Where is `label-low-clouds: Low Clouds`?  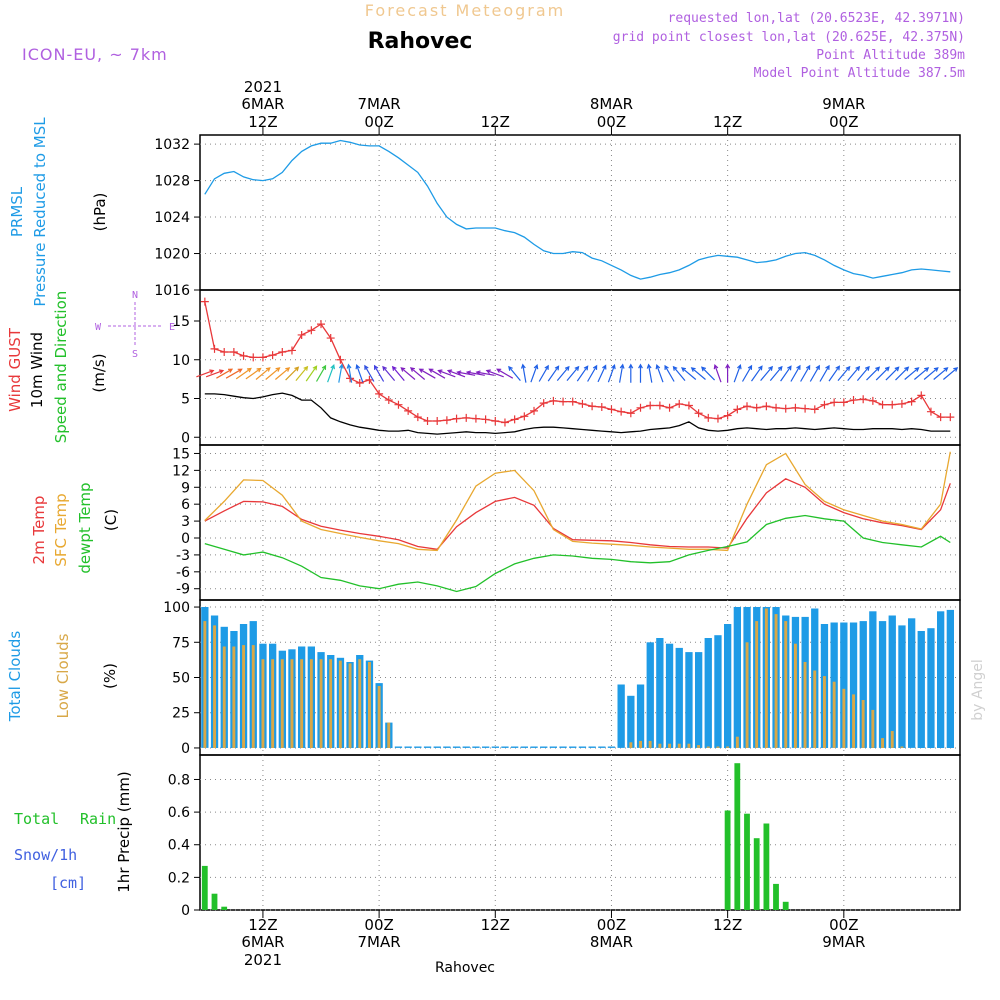 label-low-clouds: Low Clouds is located at coordinates (63, 675).